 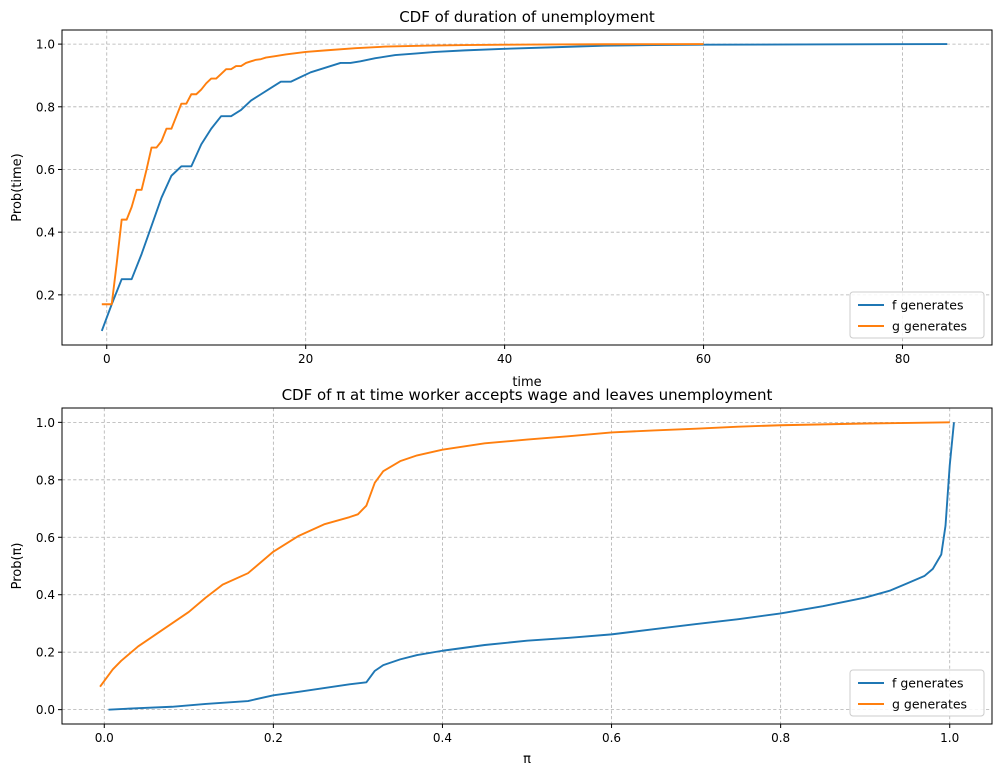 I want to click on x-tick-label: 80, so click(x=902, y=359).